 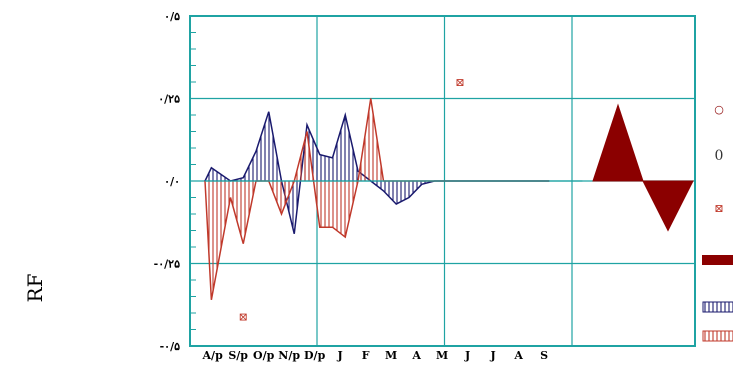 I want to click on y-tick-label: ٠/۲۵, so click(x=169, y=99).